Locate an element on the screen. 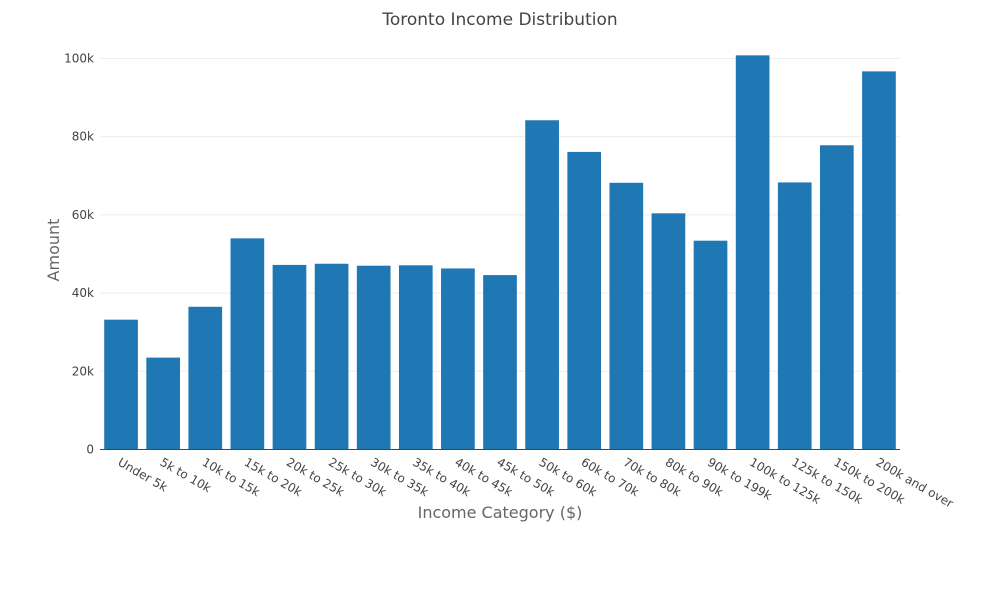 The width and height of the screenshot is (1000, 600). y-tick-label: 40k is located at coordinates (83, 293).